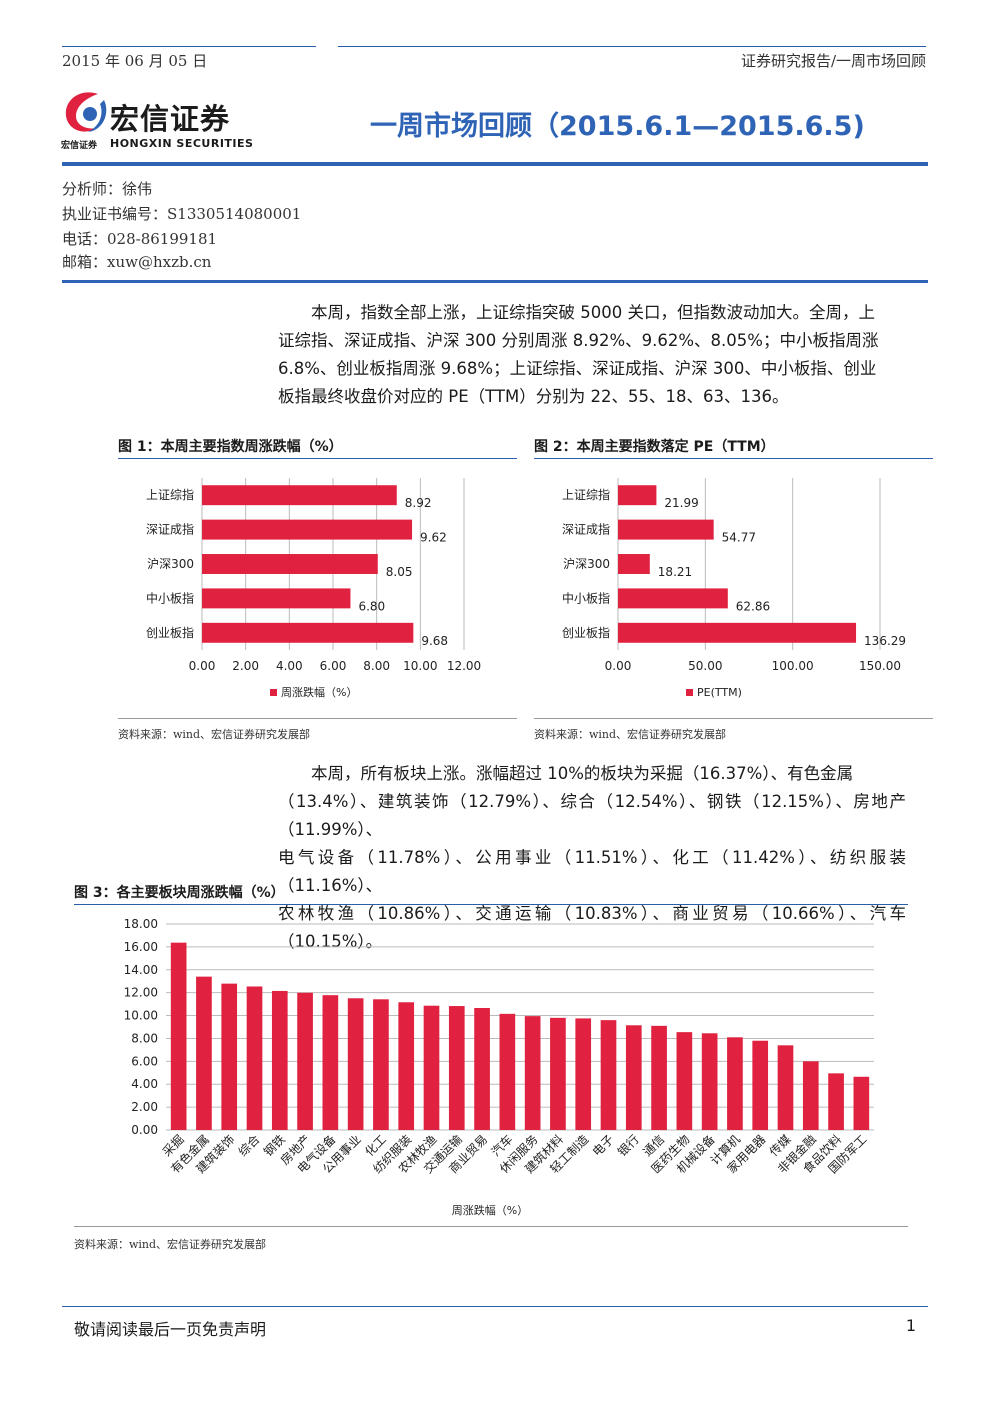 Image resolution: width=992 pixels, height=1403 pixels. Describe the element at coordinates (495, 1306) in the screenshot. I see `footer-rule` at that location.